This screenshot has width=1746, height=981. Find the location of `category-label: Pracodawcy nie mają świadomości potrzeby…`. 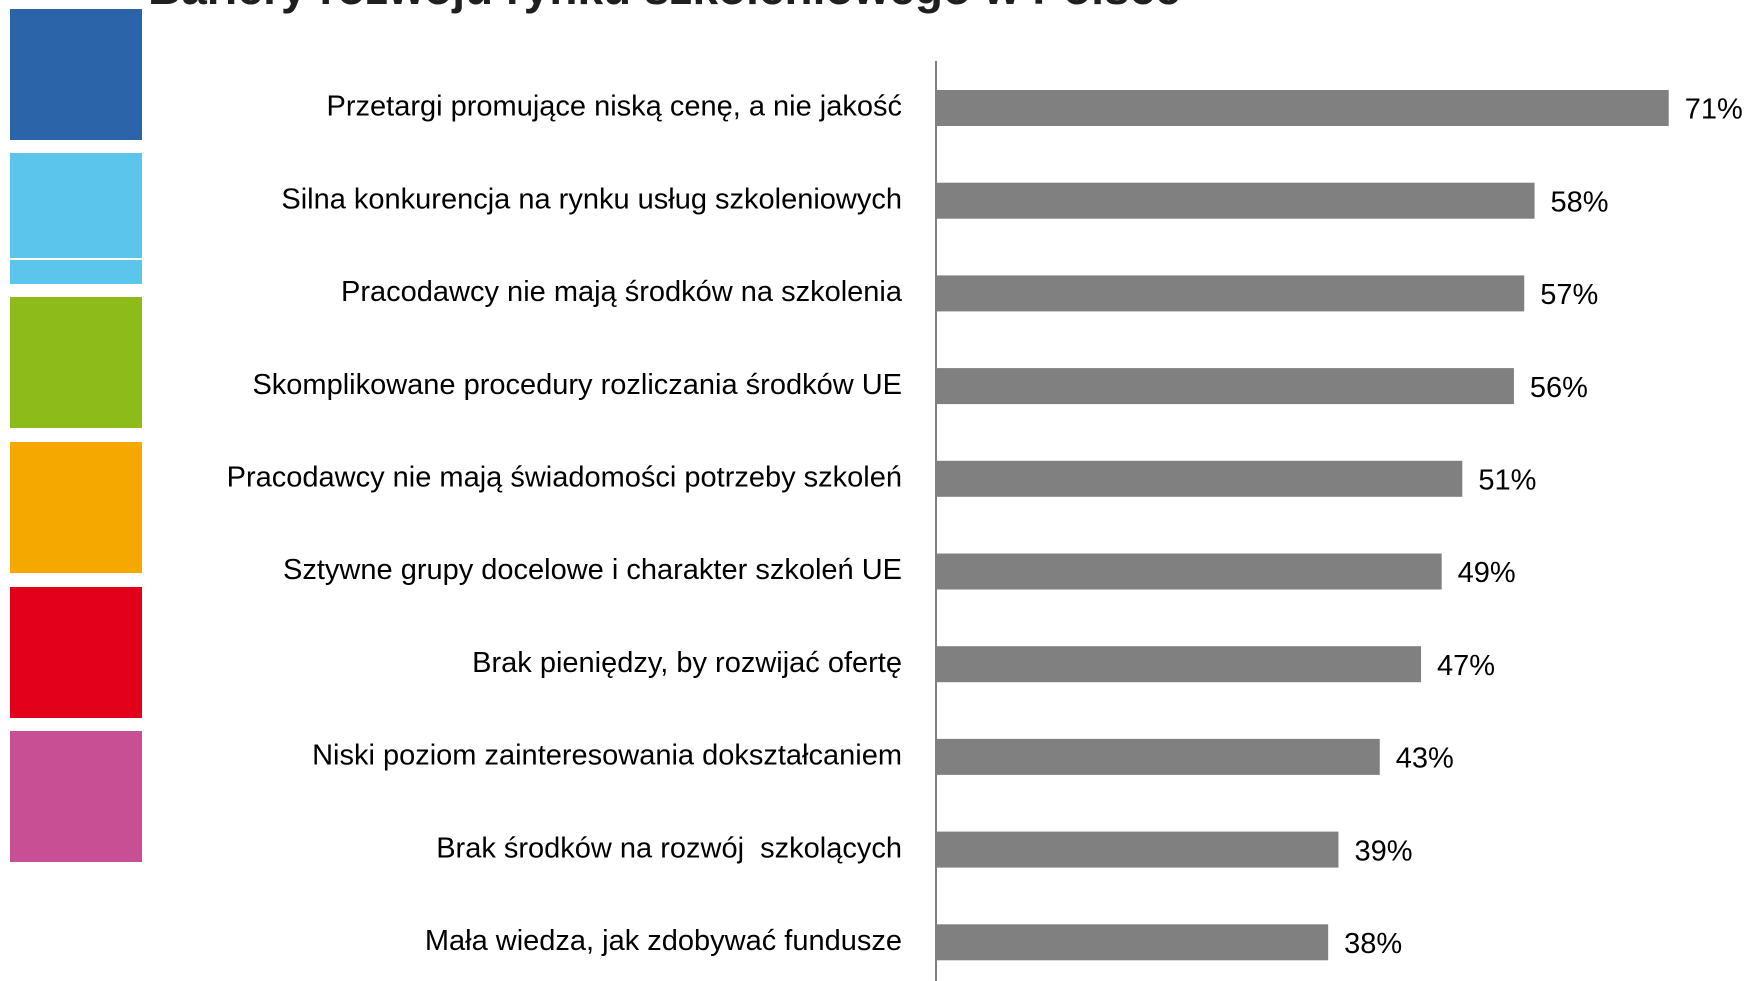

category-label: Pracodawcy nie mają świadomości potrzeby… is located at coordinates (564, 477).